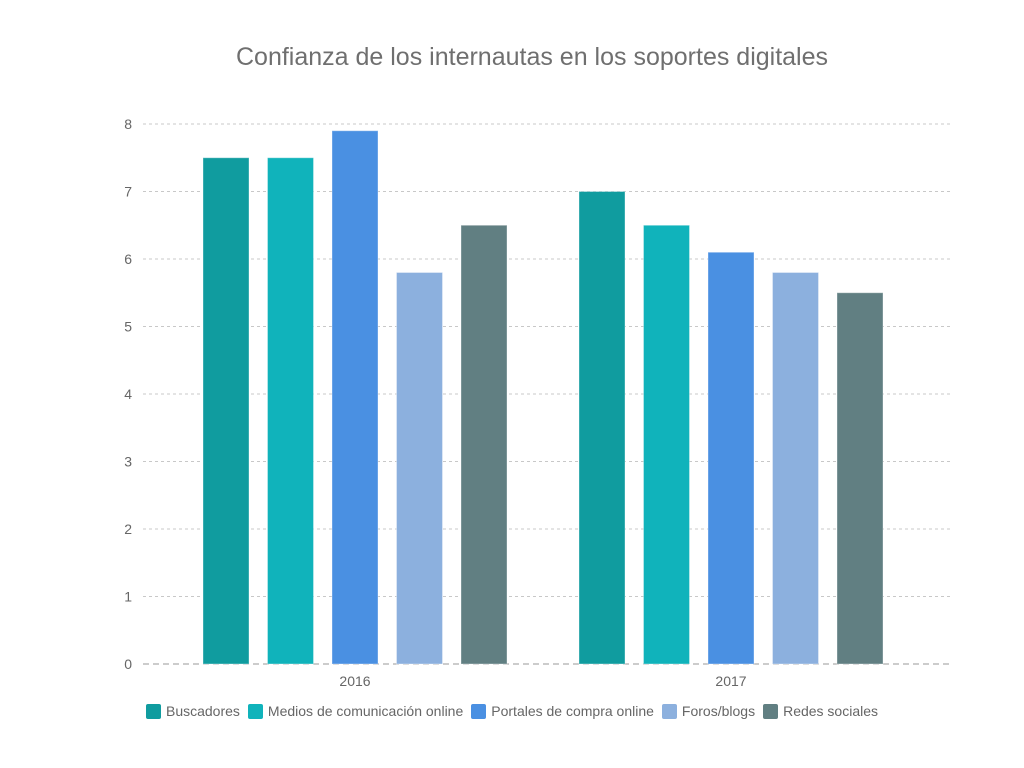  I want to click on bar-2016-medios-de-comunicaci-n-online, so click(290, 411).